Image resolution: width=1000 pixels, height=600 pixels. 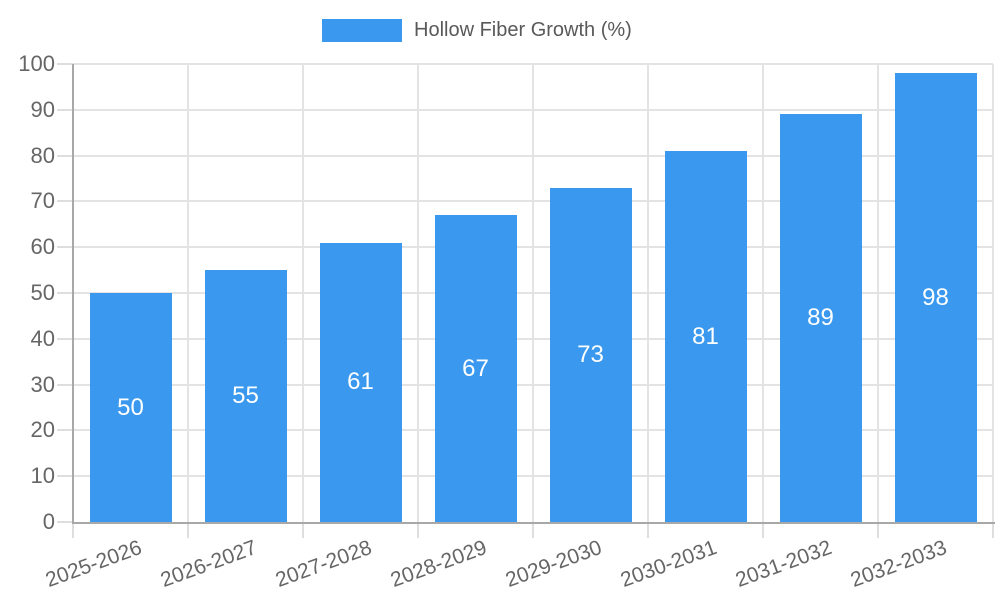 What do you see at coordinates (42, 475) in the screenshot?
I see `y-axis-tick-label: 10` at bounding box center [42, 475].